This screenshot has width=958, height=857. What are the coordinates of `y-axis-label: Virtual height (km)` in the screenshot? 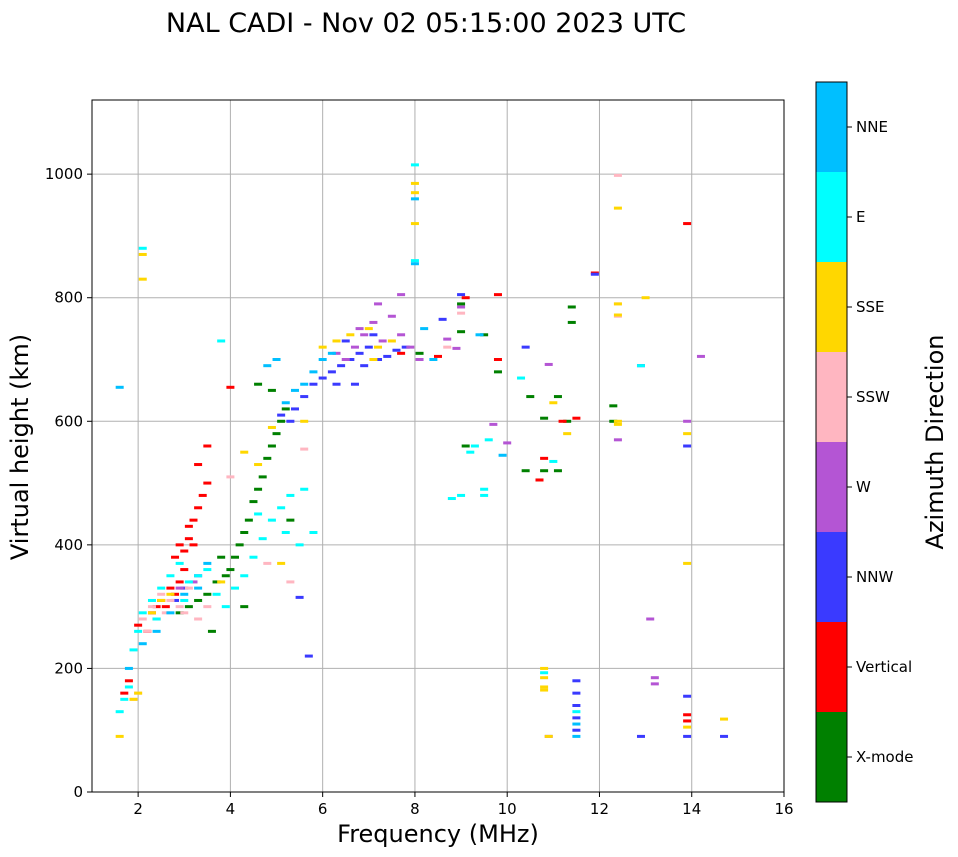 It's located at (20, 447).